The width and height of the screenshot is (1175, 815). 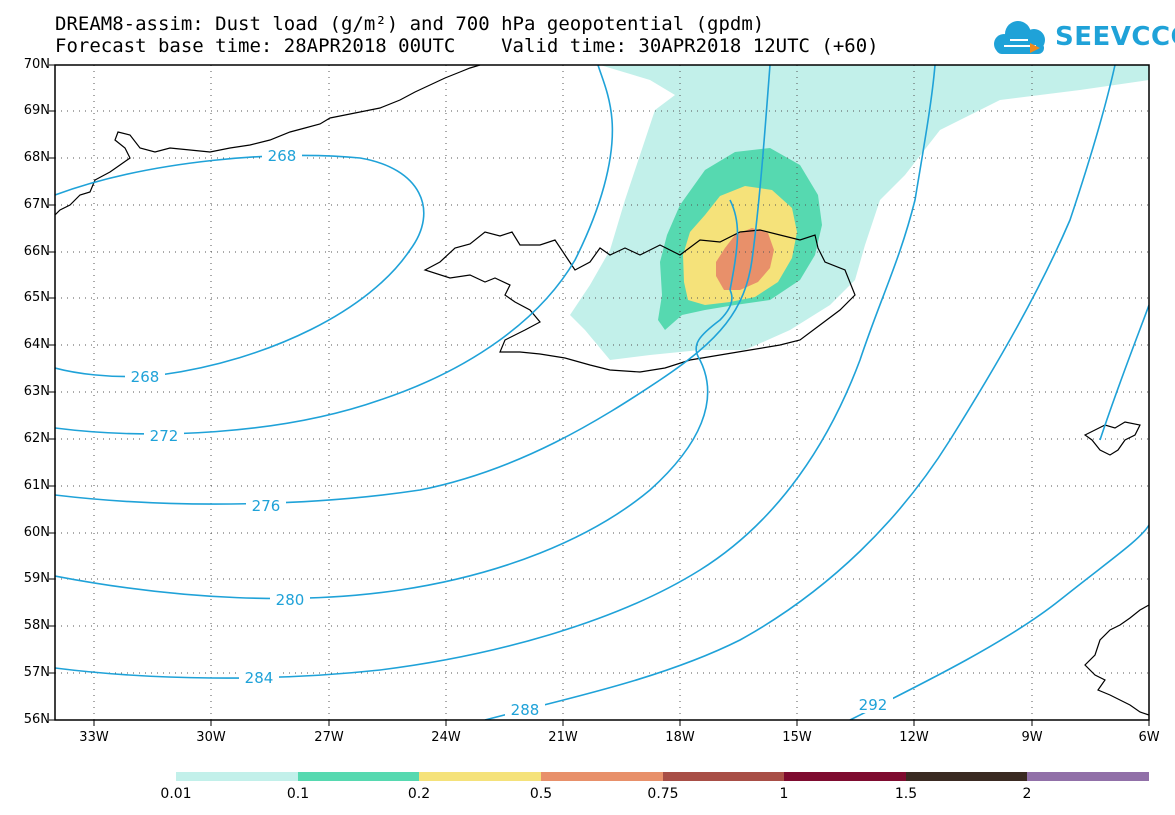 I want to click on lat-label: 63N, so click(x=36, y=391).